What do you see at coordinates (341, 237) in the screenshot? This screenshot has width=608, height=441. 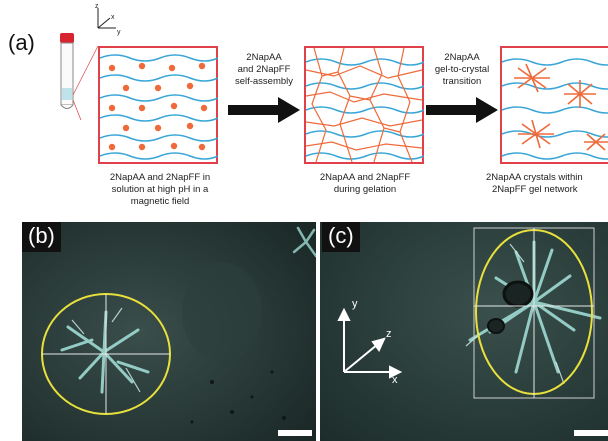 I see `panel-c-label: (c)` at bounding box center [341, 237].